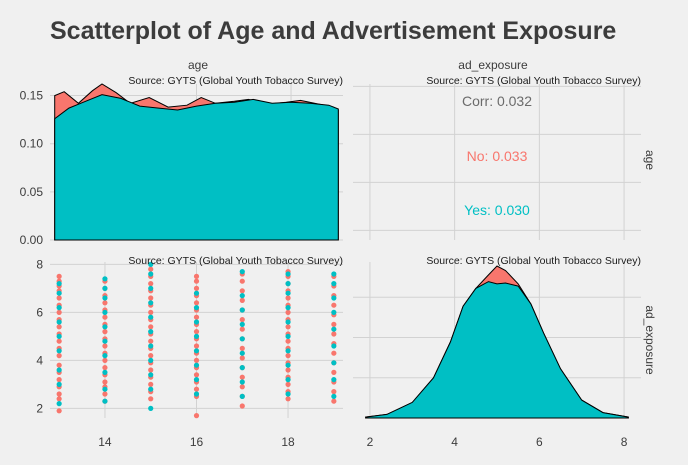 The width and height of the screenshot is (688, 465). I want to click on strip-label-age: age, so click(198, 65).